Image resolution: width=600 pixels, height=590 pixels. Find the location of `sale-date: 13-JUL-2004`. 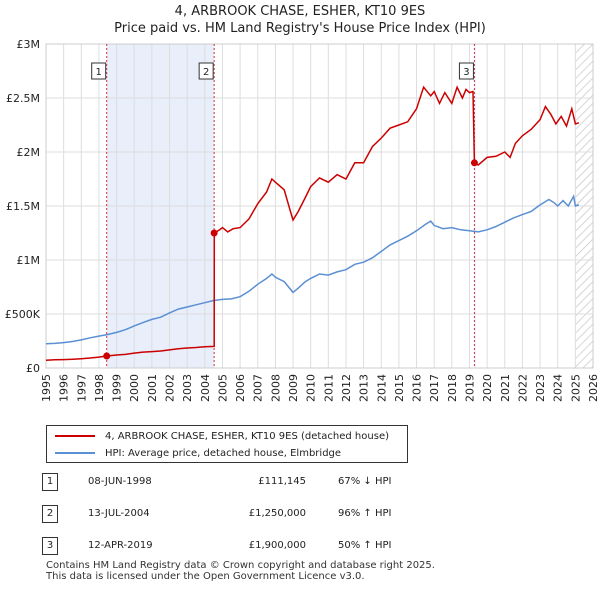

sale-date: 13-JUL-2004 is located at coordinates (119, 513).